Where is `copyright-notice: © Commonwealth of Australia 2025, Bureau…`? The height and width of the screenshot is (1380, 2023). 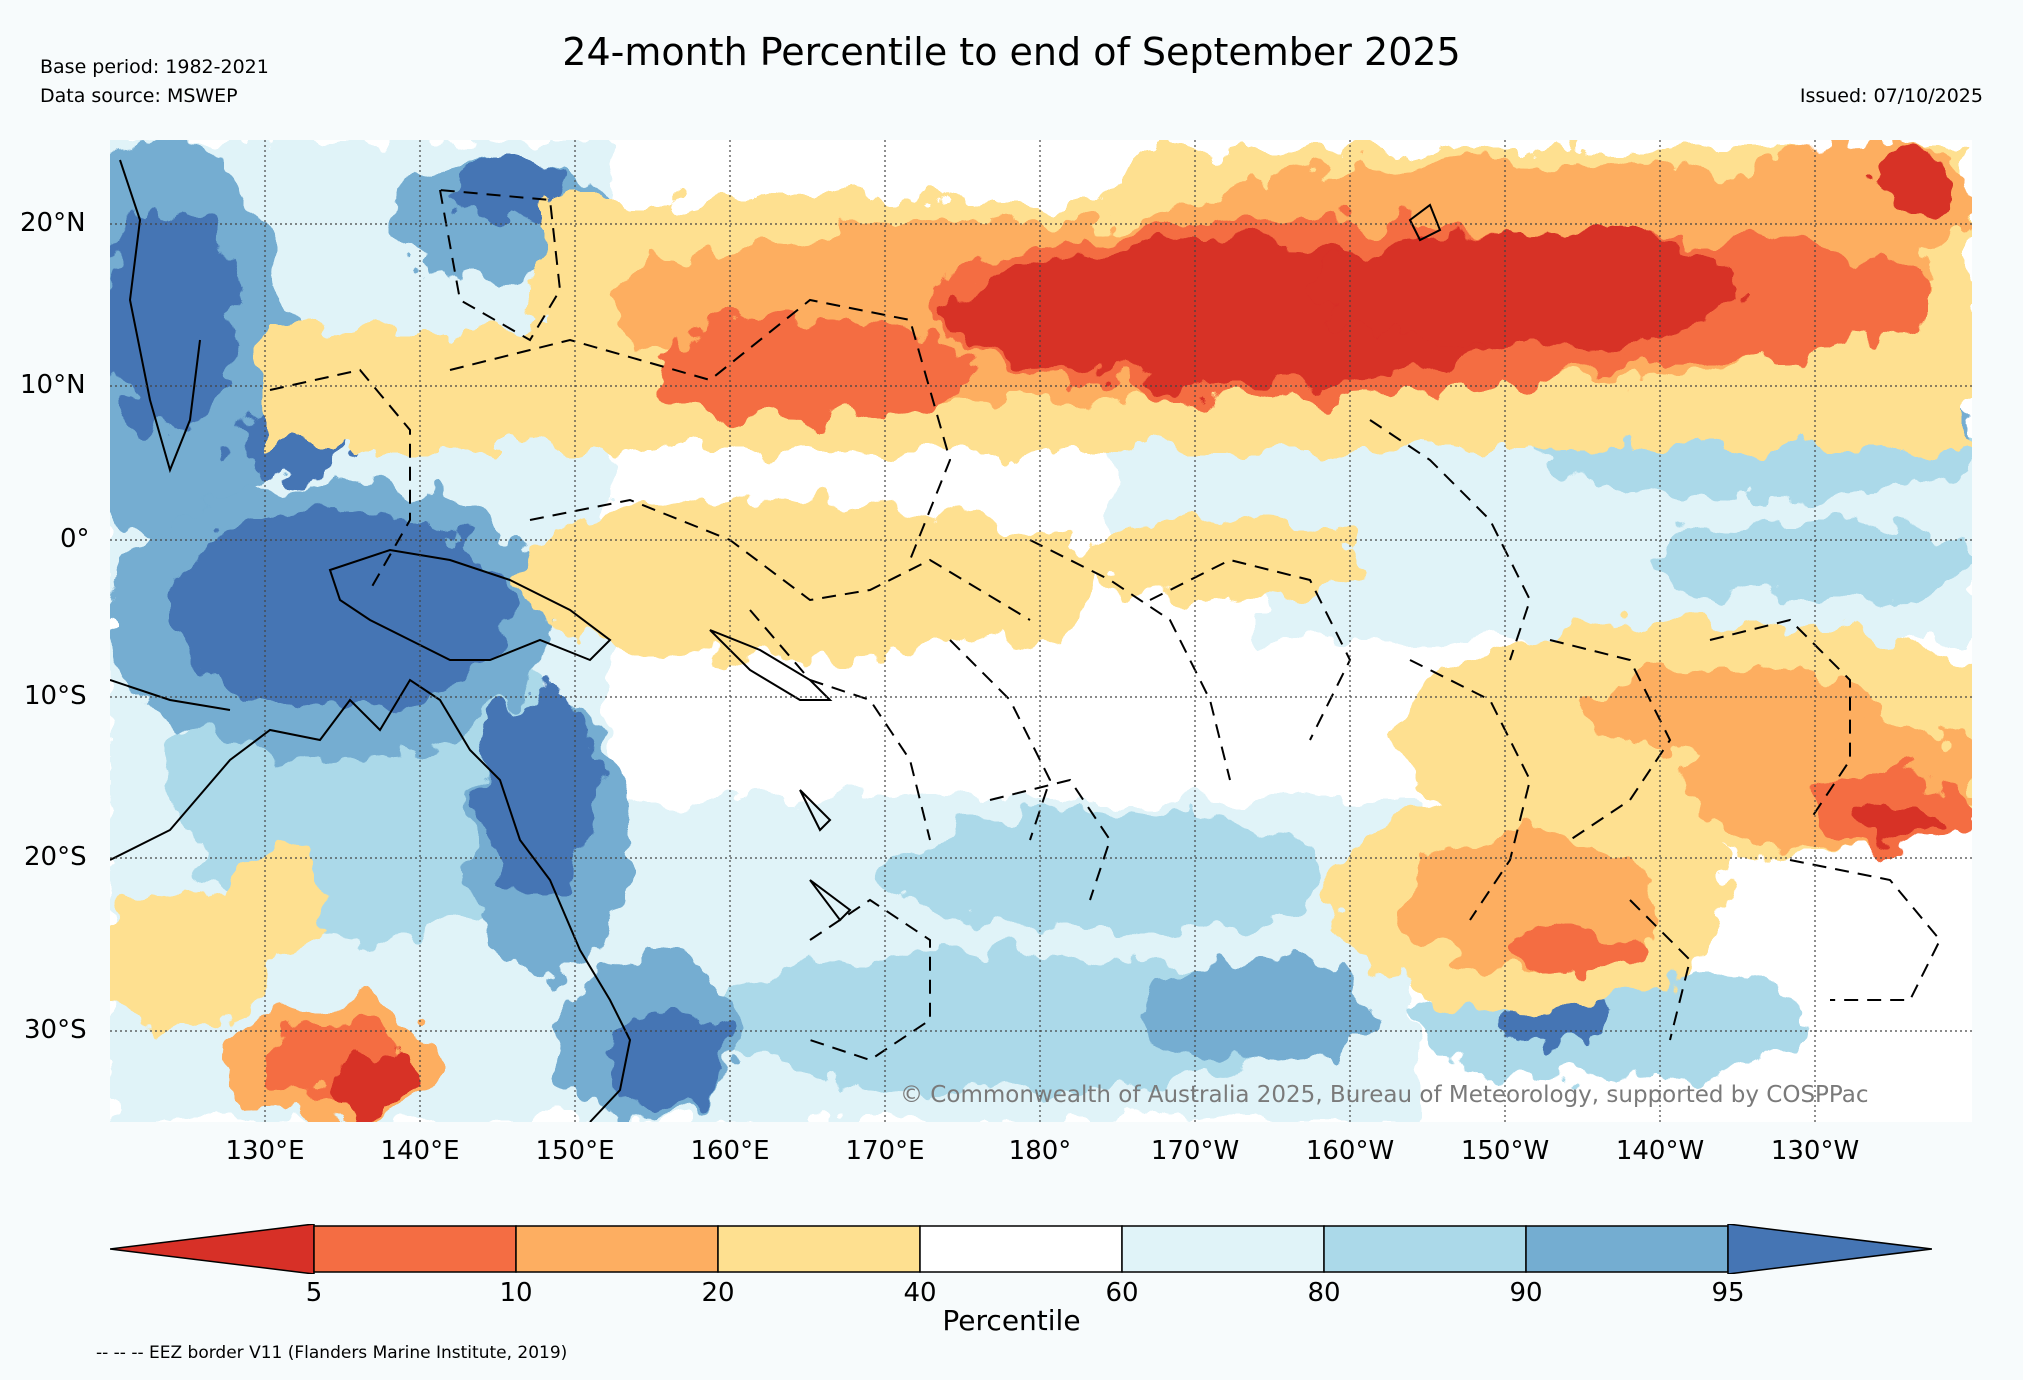
copyright-notice: © Commonwealth of Australia 2025, Bureau… is located at coordinates (1384, 1095).